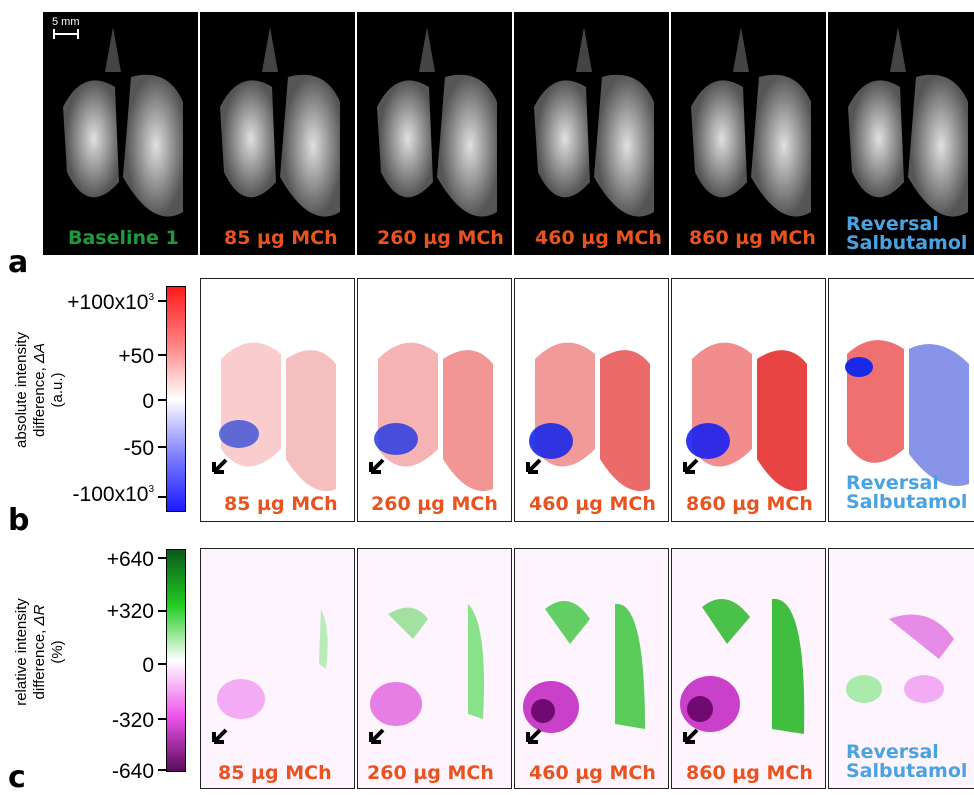 The image size is (974, 795). I want to click on caption-c-260: 260 µg MCh, so click(430, 773).